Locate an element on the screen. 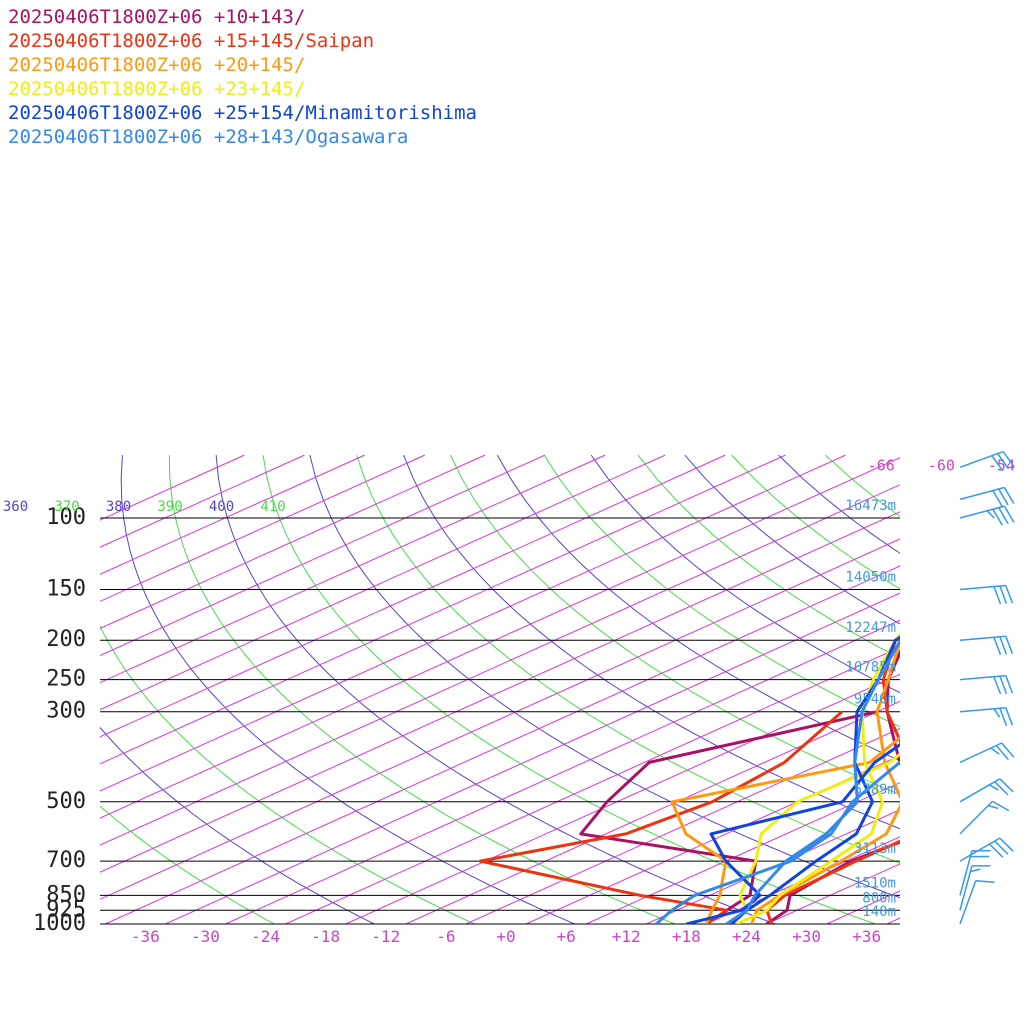 The height and width of the screenshot is (1024, 1024). isotherm-label: -66 is located at coordinates (881, 466).